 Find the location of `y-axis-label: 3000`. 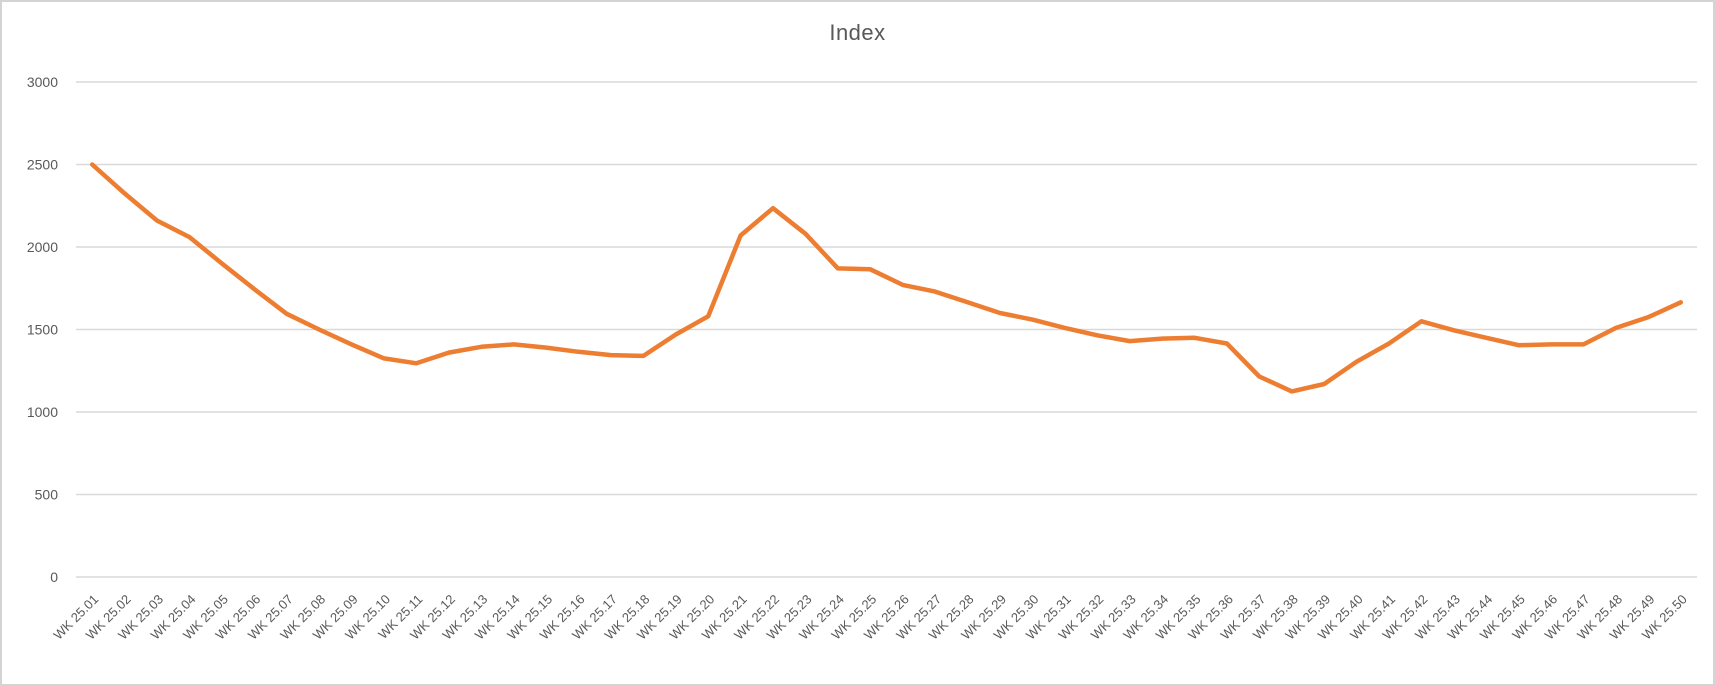

y-axis-label: 3000 is located at coordinates (42, 82).